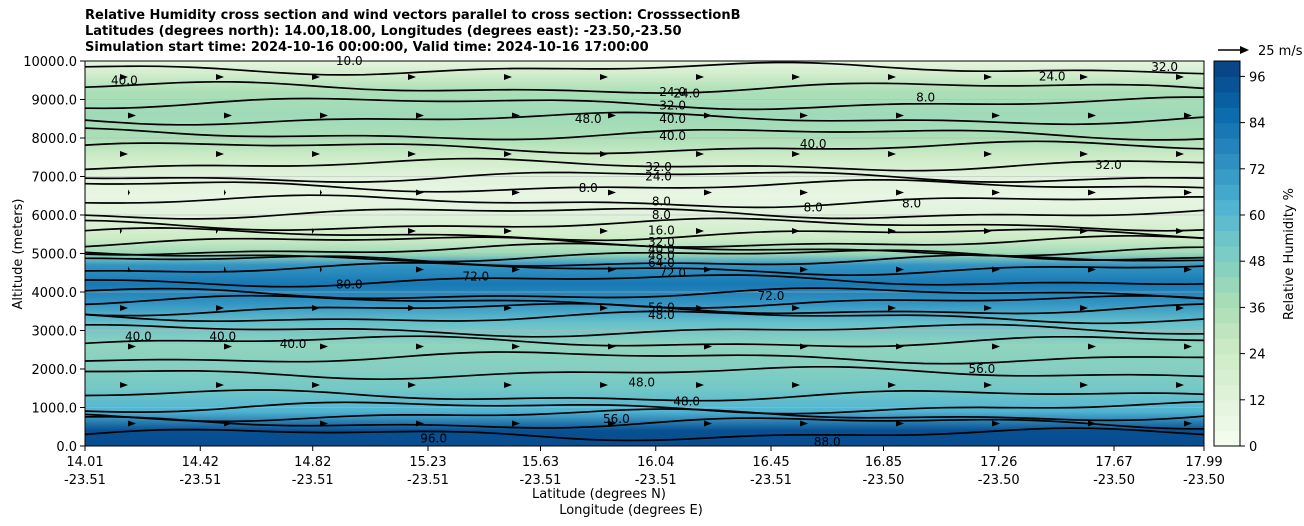  I want to click on x-tick-label-lat: 17.99, so click(1203, 462).